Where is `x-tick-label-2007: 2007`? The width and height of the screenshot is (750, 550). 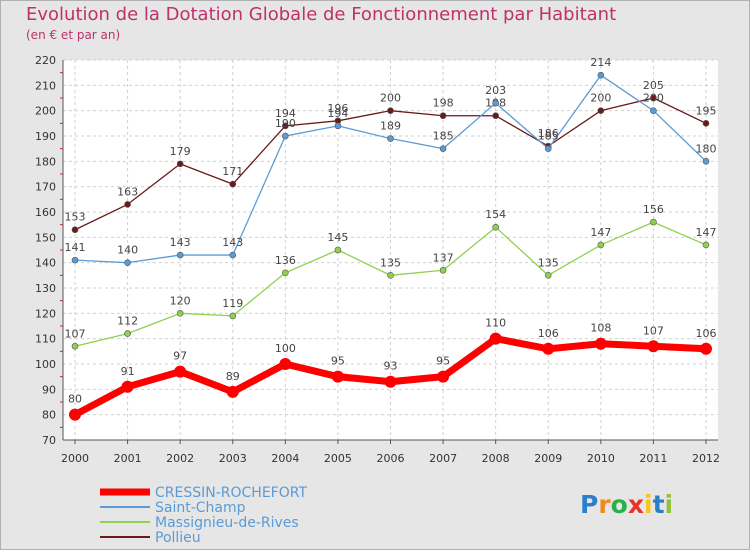
x-tick-label-2007: 2007 is located at coordinates (443, 458).